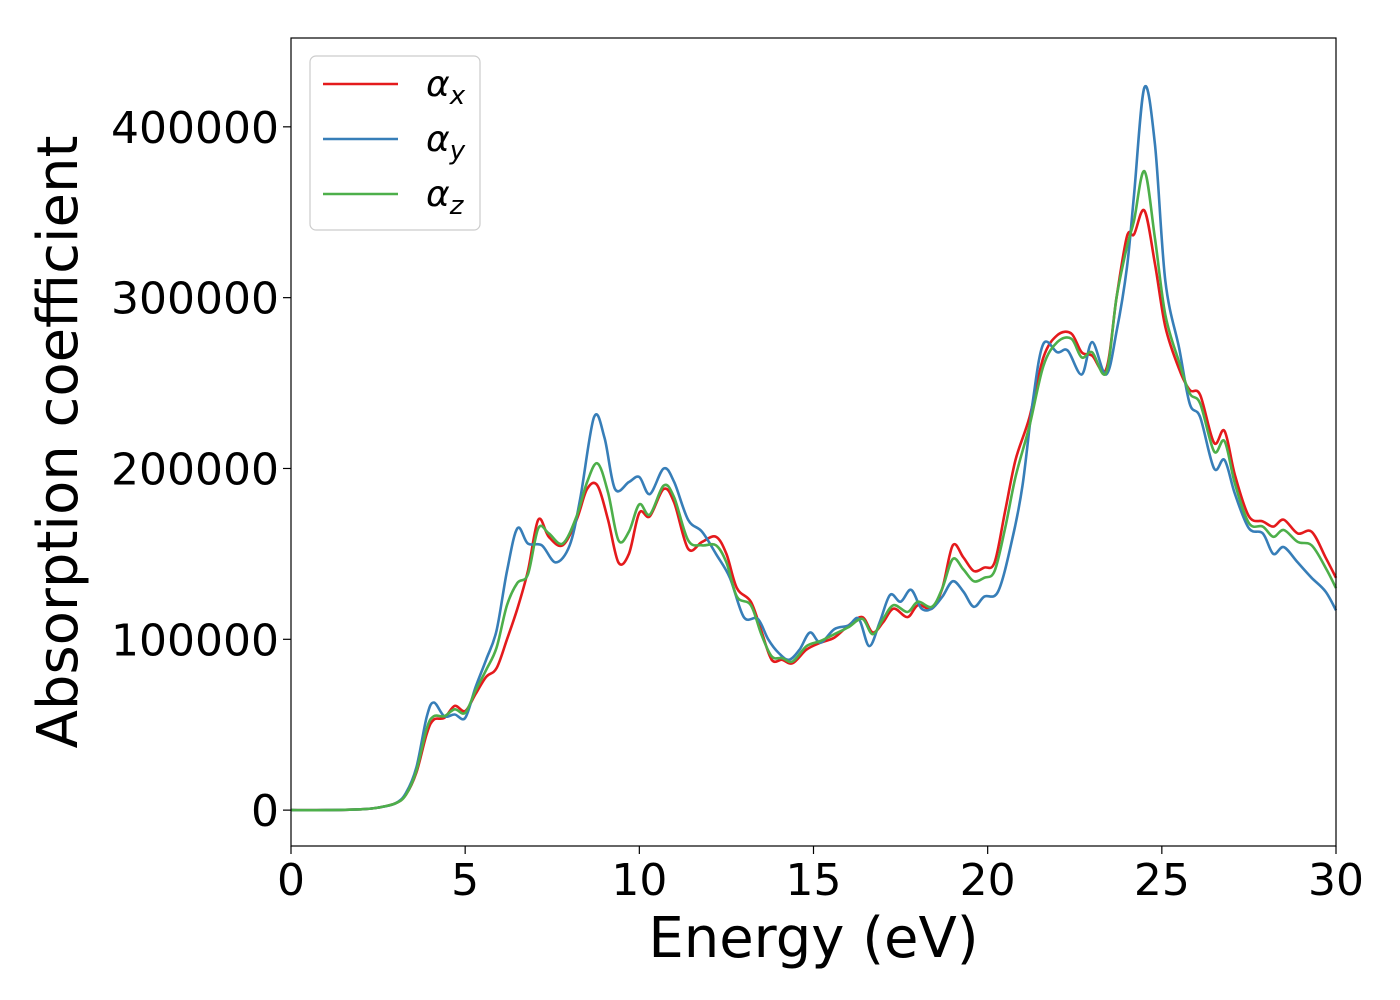  What do you see at coordinates (195, 469) in the screenshot?
I see `y-tick-label: 200000` at bounding box center [195, 469].